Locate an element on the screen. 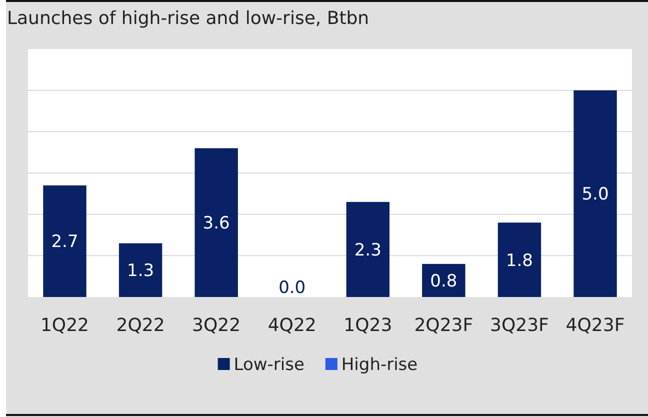  data-label: 5.0 is located at coordinates (595, 194).